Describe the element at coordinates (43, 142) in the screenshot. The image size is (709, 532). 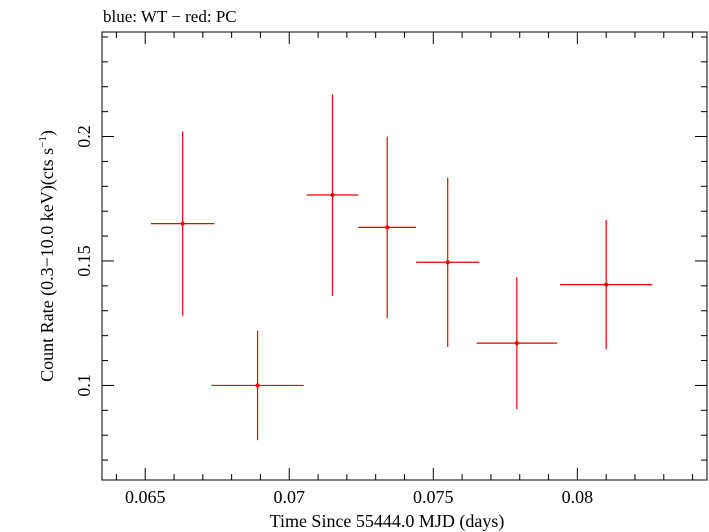
I see `y-axis-label-exponent: −1` at that location.